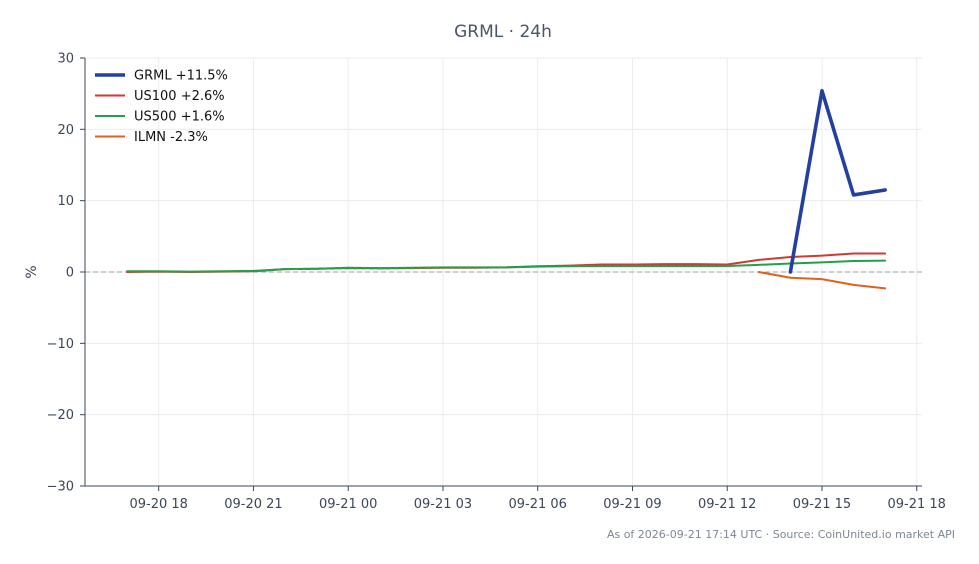  I want to click on x-tick-label-6: 09-21 12, so click(727, 504).